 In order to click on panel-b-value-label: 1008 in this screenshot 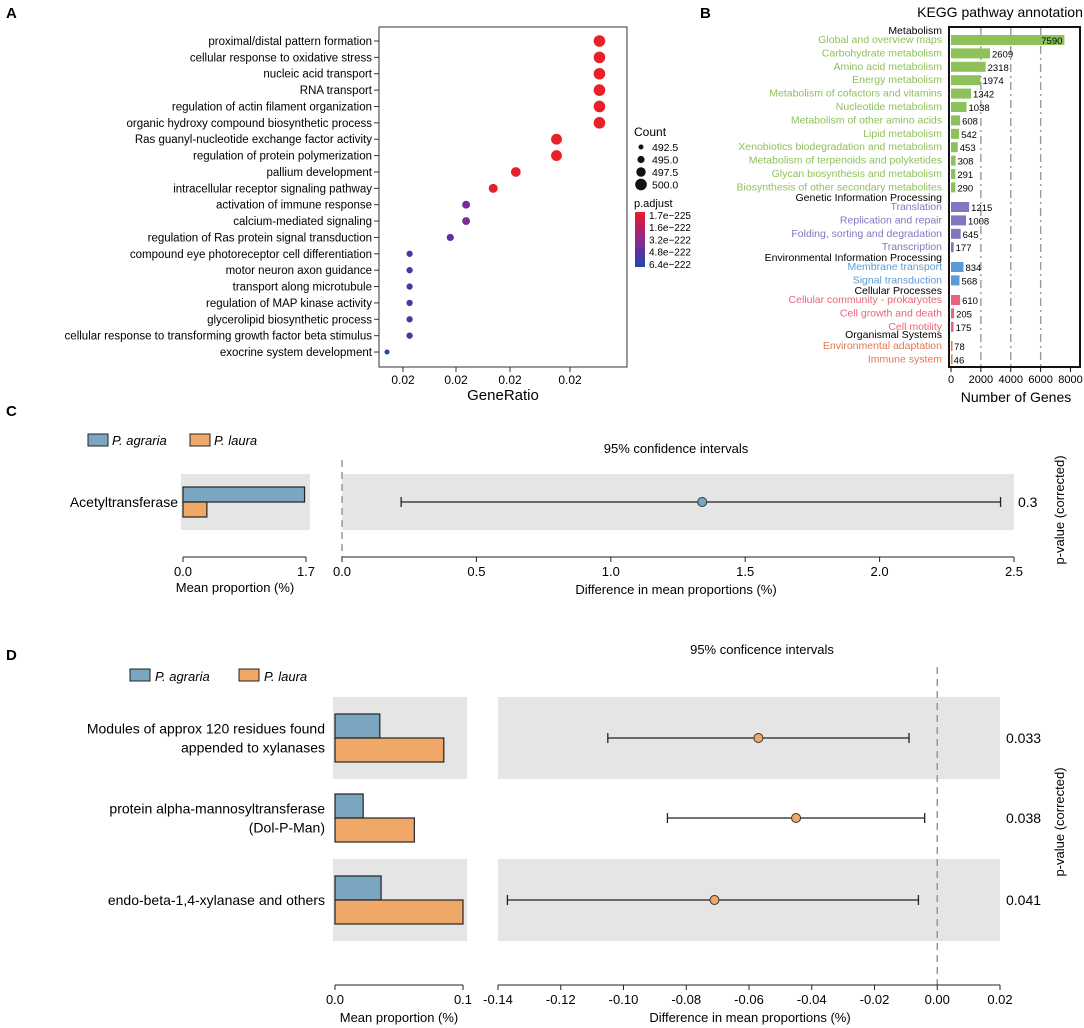, I will do `click(978, 221)`.